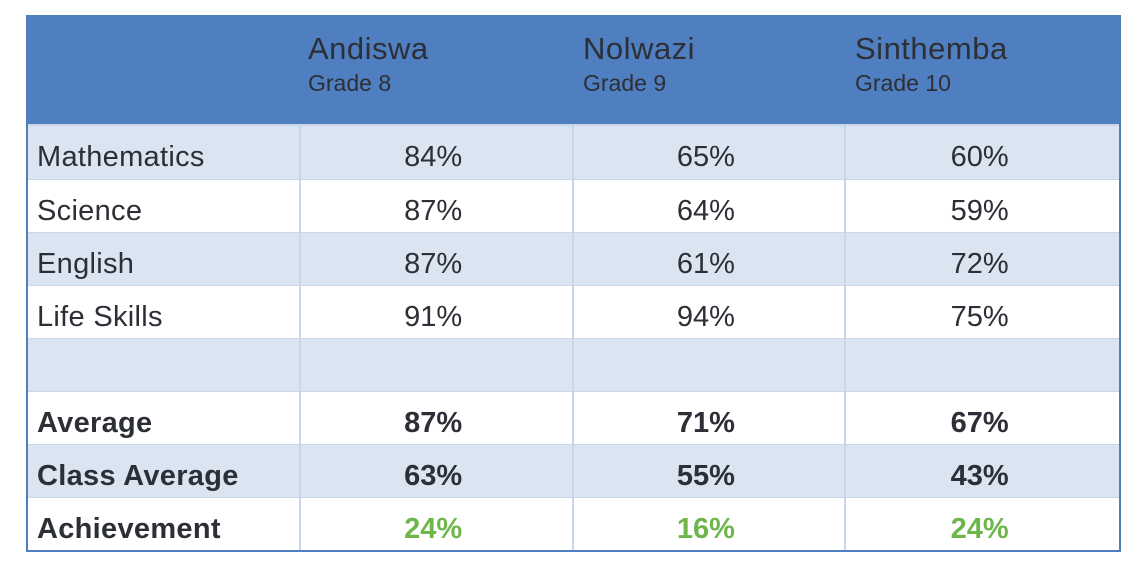 This screenshot has width=1148, height=562. What do you see at coordinates (708, 259) in the screenshot?
I see `table-cell: 61%` at bounding box center [708, 259].